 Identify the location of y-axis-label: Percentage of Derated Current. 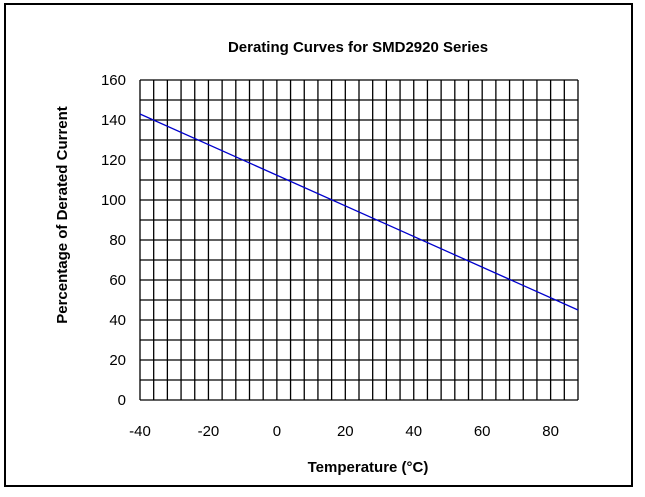
(62, 215).